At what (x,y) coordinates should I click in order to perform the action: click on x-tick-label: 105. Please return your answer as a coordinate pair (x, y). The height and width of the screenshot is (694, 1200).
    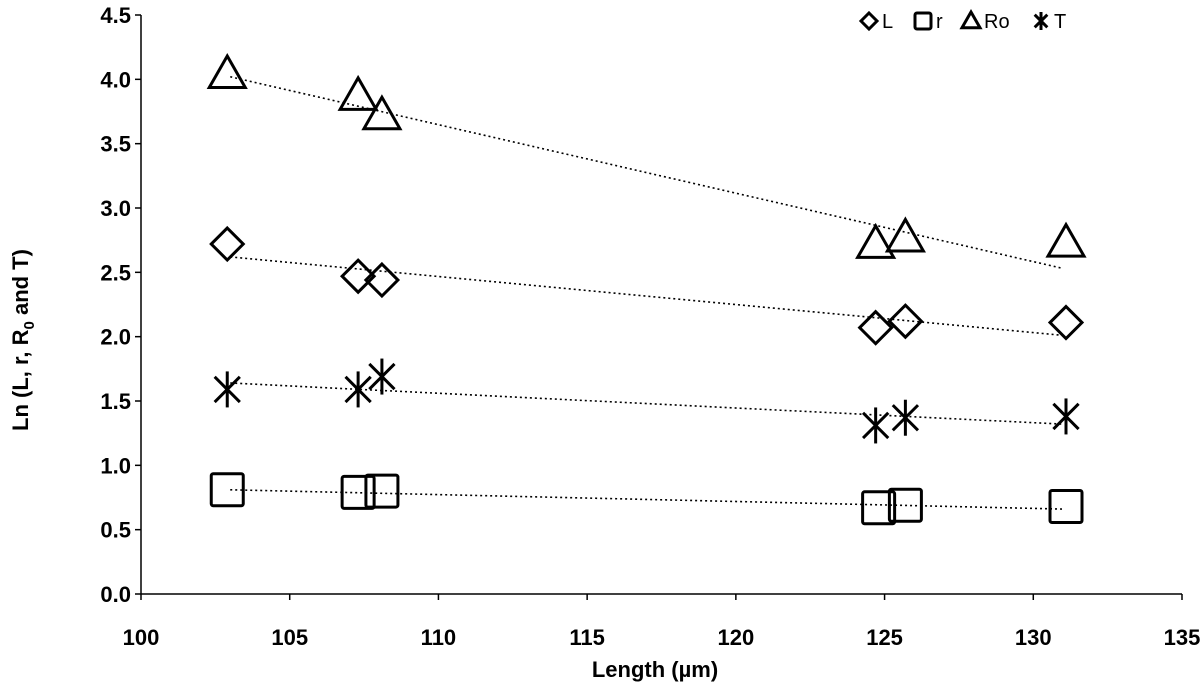
    Looking at the image, I should click on (289, 637).